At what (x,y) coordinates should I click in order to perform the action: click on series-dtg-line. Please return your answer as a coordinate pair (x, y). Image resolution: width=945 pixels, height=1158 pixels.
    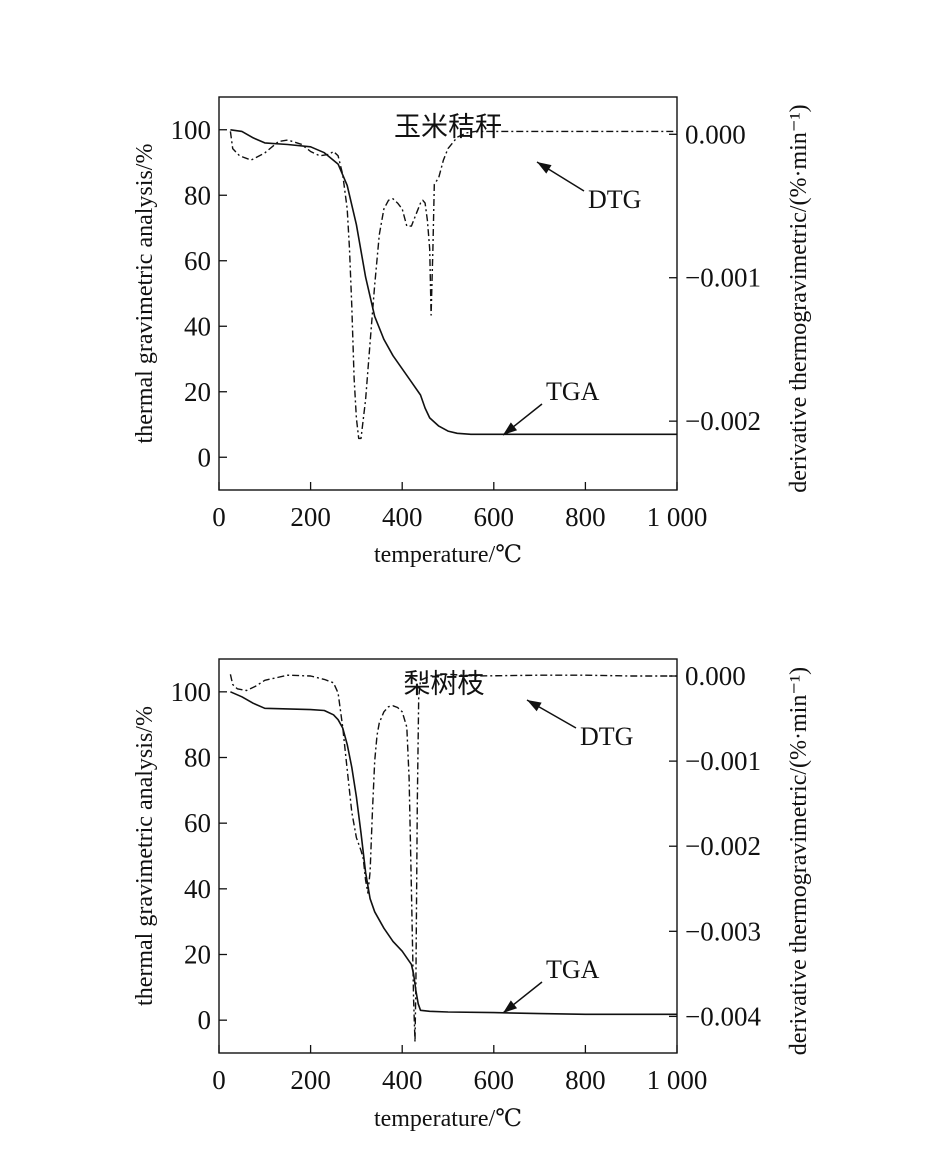
    Looking at the image, I should click on (453, 285).